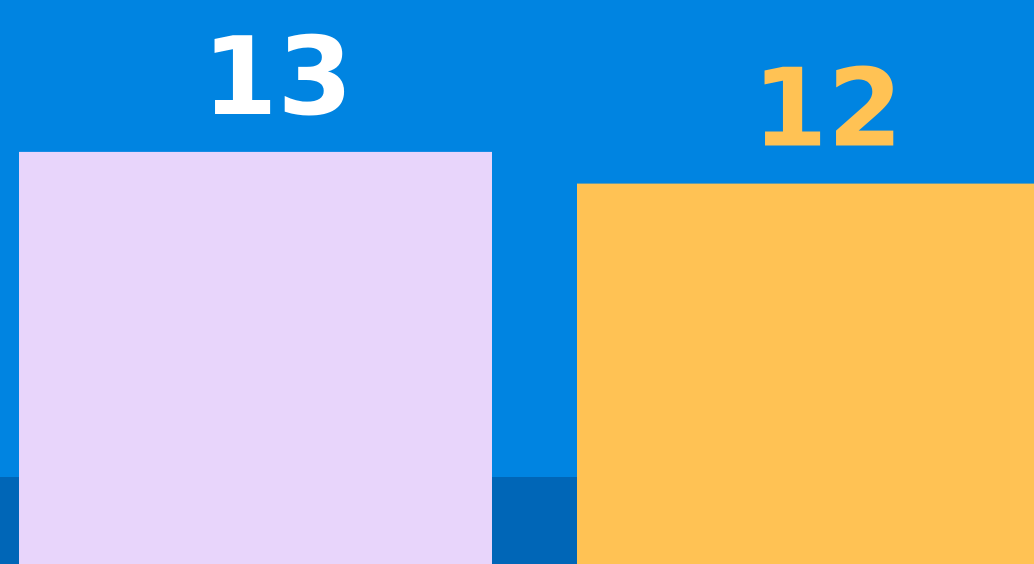 This screenshot has width=1034, height=564. What do you see at coordinates (277, 77) in the screenshot?
I see `bar-1-value-label: 13` at bounding box center [277, 77].